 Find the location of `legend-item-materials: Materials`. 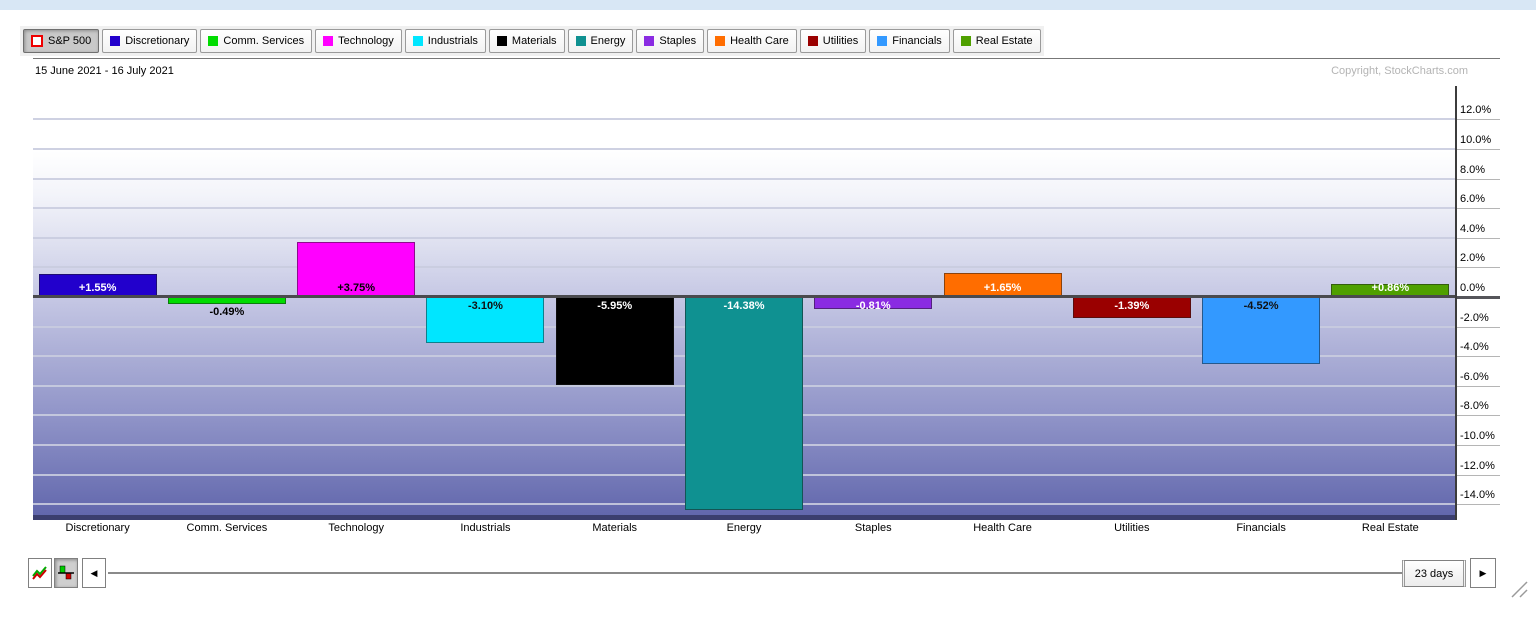

legend-item-materials: Materials is located at coordinates (526, 41).